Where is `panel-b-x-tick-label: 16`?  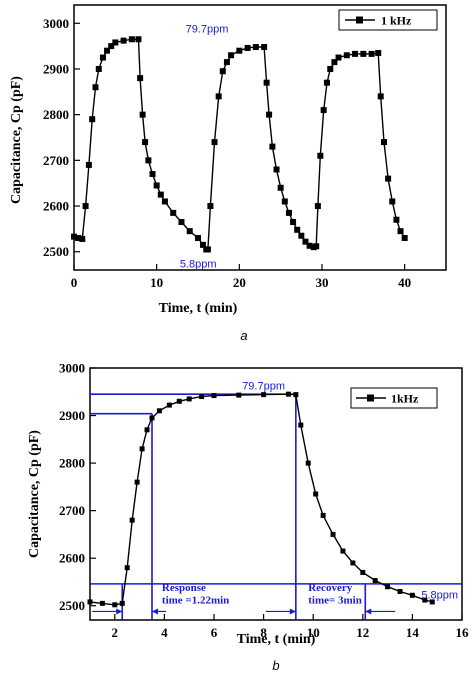 panel-b-x-tick-label: 16 is located at coordinates (463, 632).